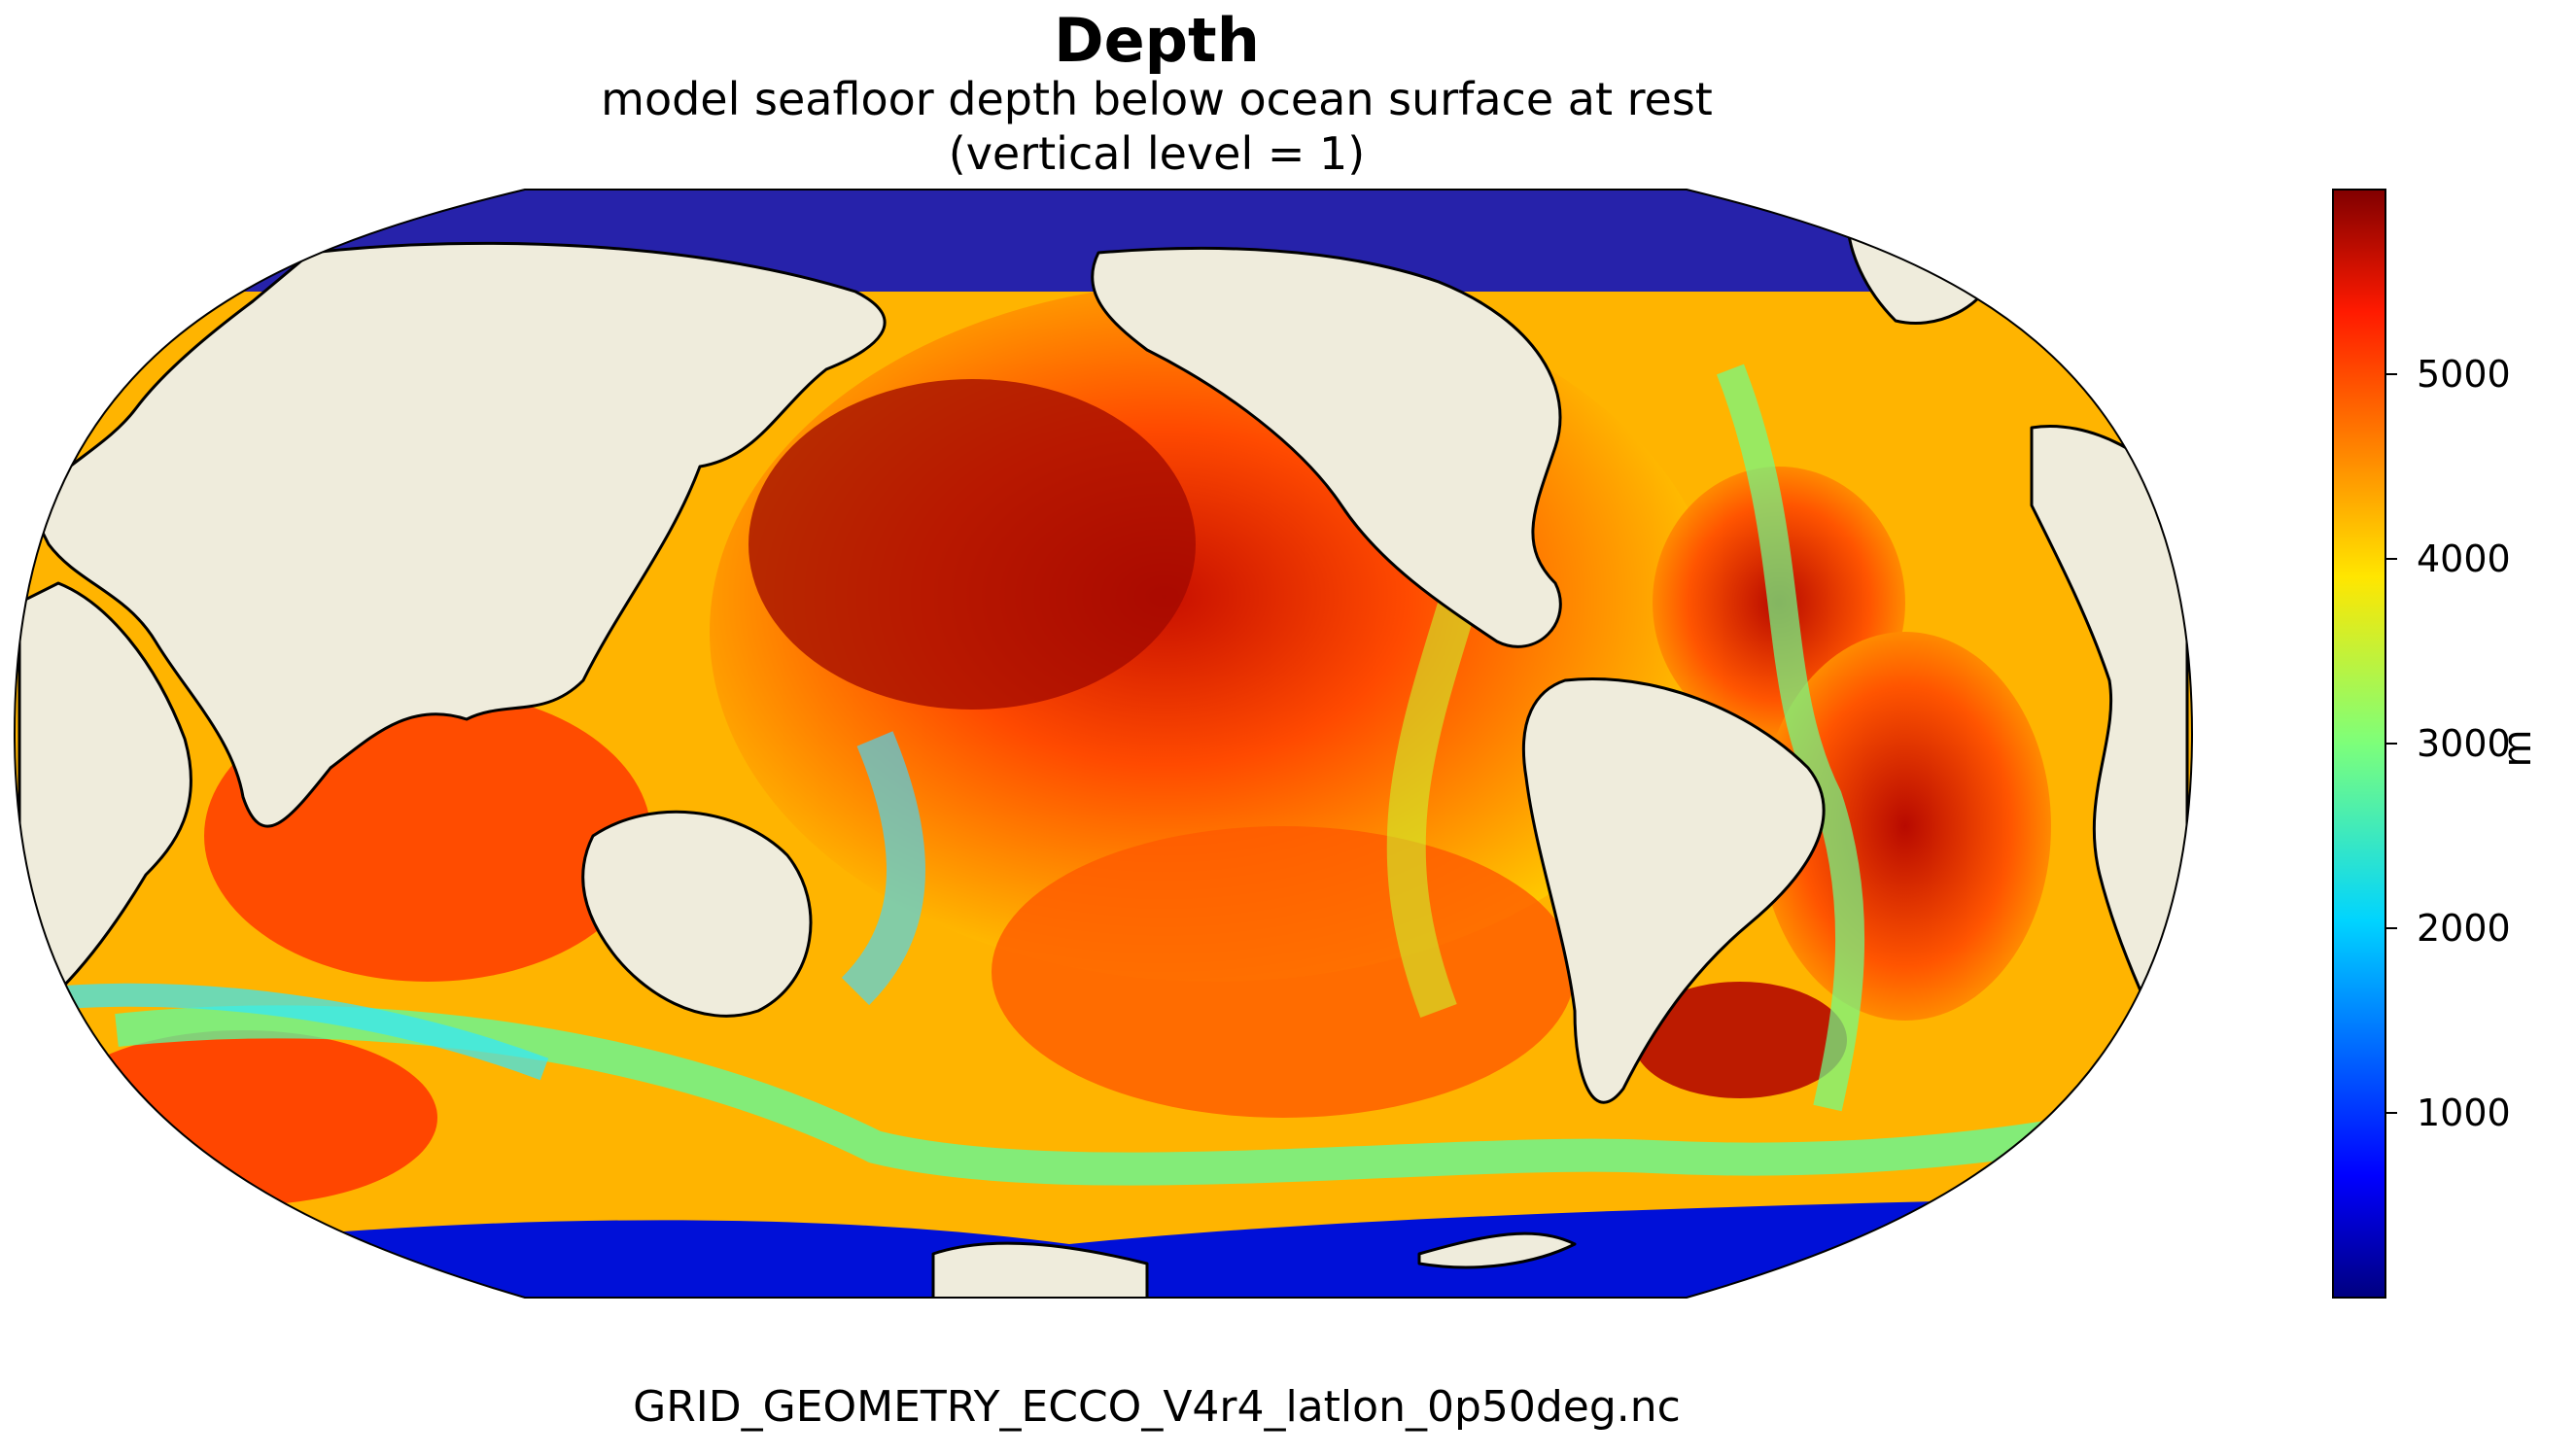 This screenshot has height=1456, width=2576. What do you see at coordinates (104, 797) in the screenshot?
I see `africa-east-landmass` at bounding box center [104, 797].